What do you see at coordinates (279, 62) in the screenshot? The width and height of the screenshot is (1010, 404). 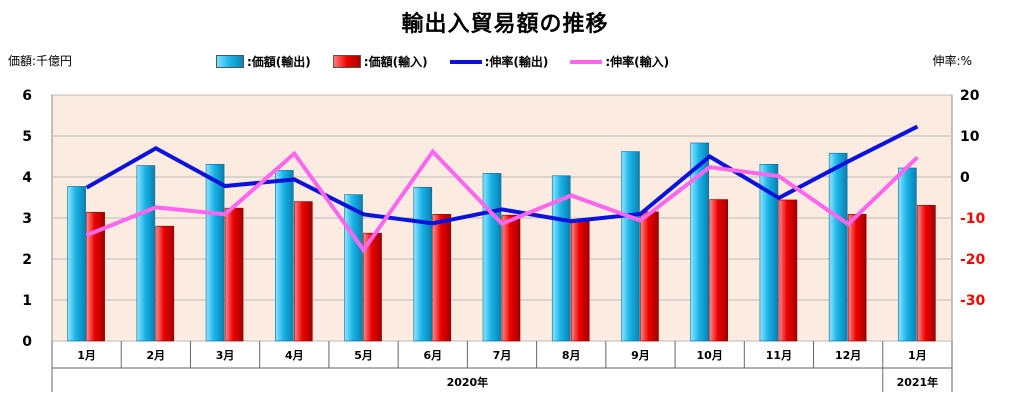 I see `legend-label-export-value: :価額(輸出)` at bounding box center [279, 62].